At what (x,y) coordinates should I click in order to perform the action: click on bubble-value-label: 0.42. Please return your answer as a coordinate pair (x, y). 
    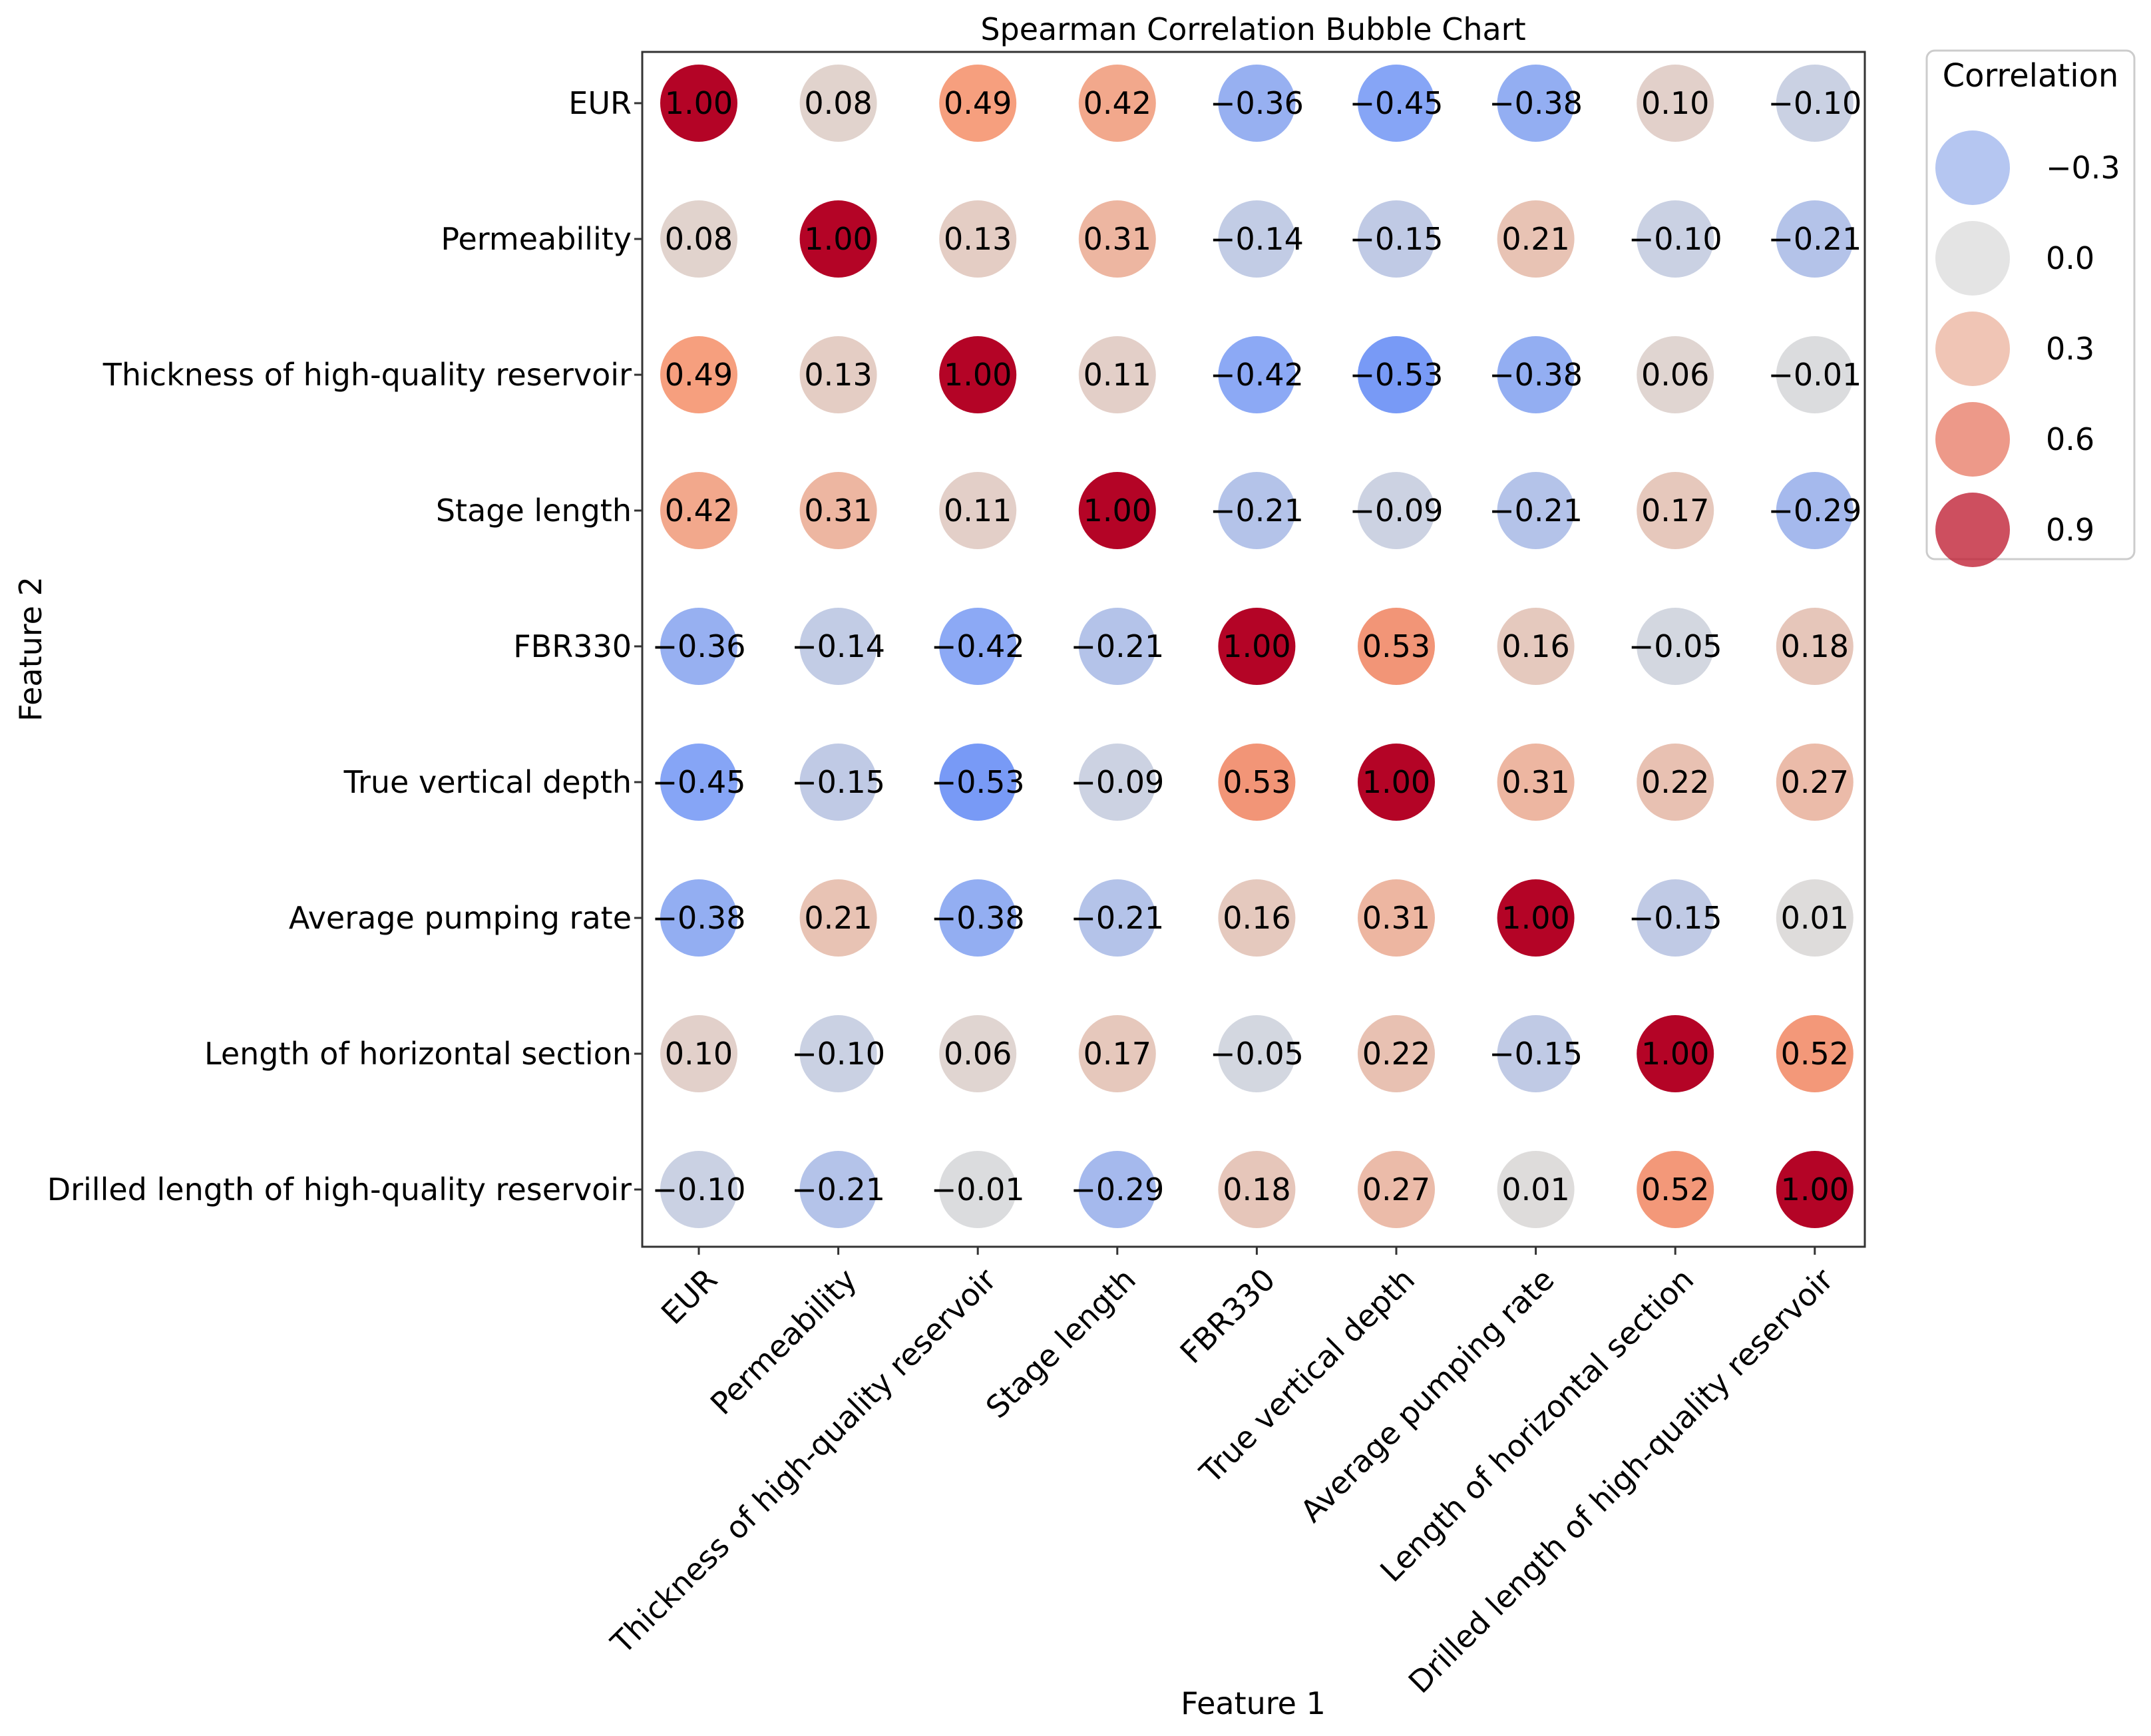
    Looking at the image, I should click on (699, 511).